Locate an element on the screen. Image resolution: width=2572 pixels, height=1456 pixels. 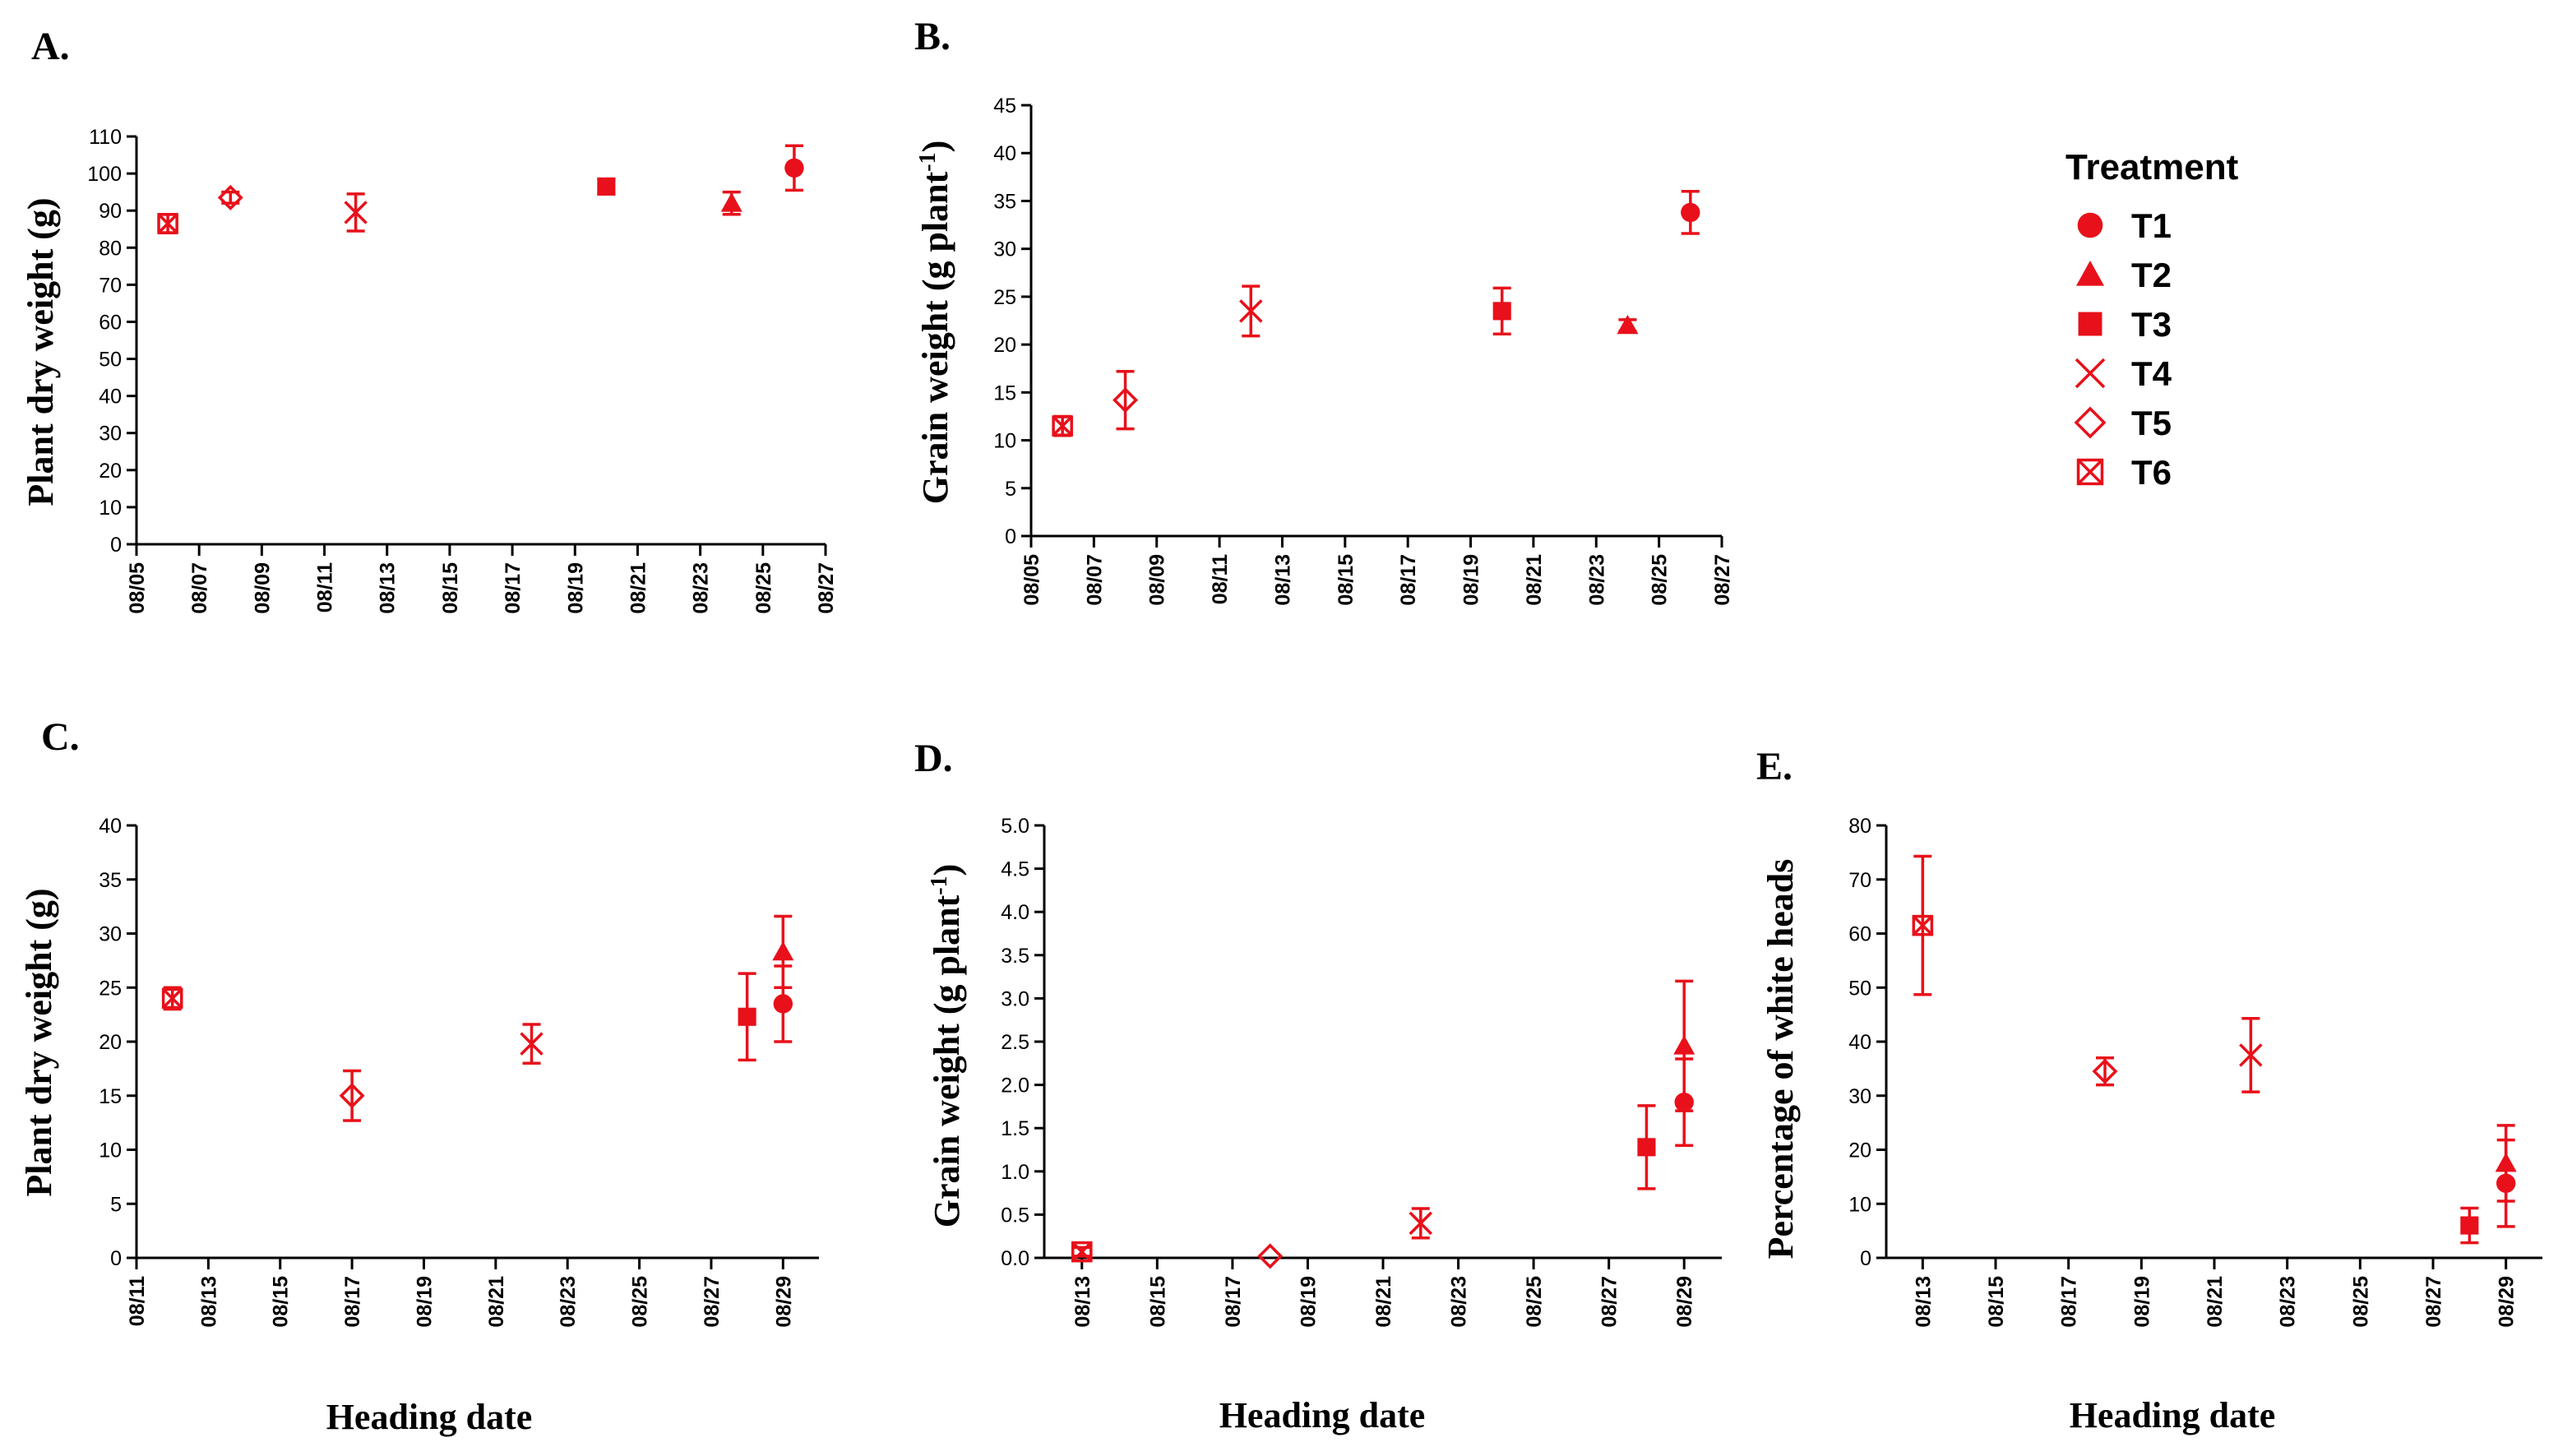
y-tick-label-d: 1.5 is located at coordinates (1015, 1128).